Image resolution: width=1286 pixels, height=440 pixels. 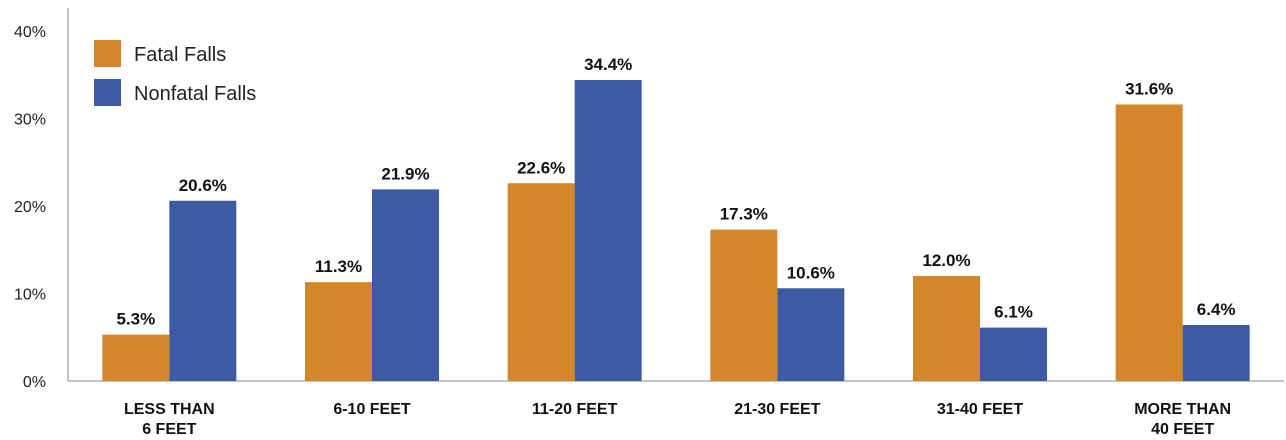 I want to click on legend-label: Nonfatal Falls, so click(x=195, y=94).